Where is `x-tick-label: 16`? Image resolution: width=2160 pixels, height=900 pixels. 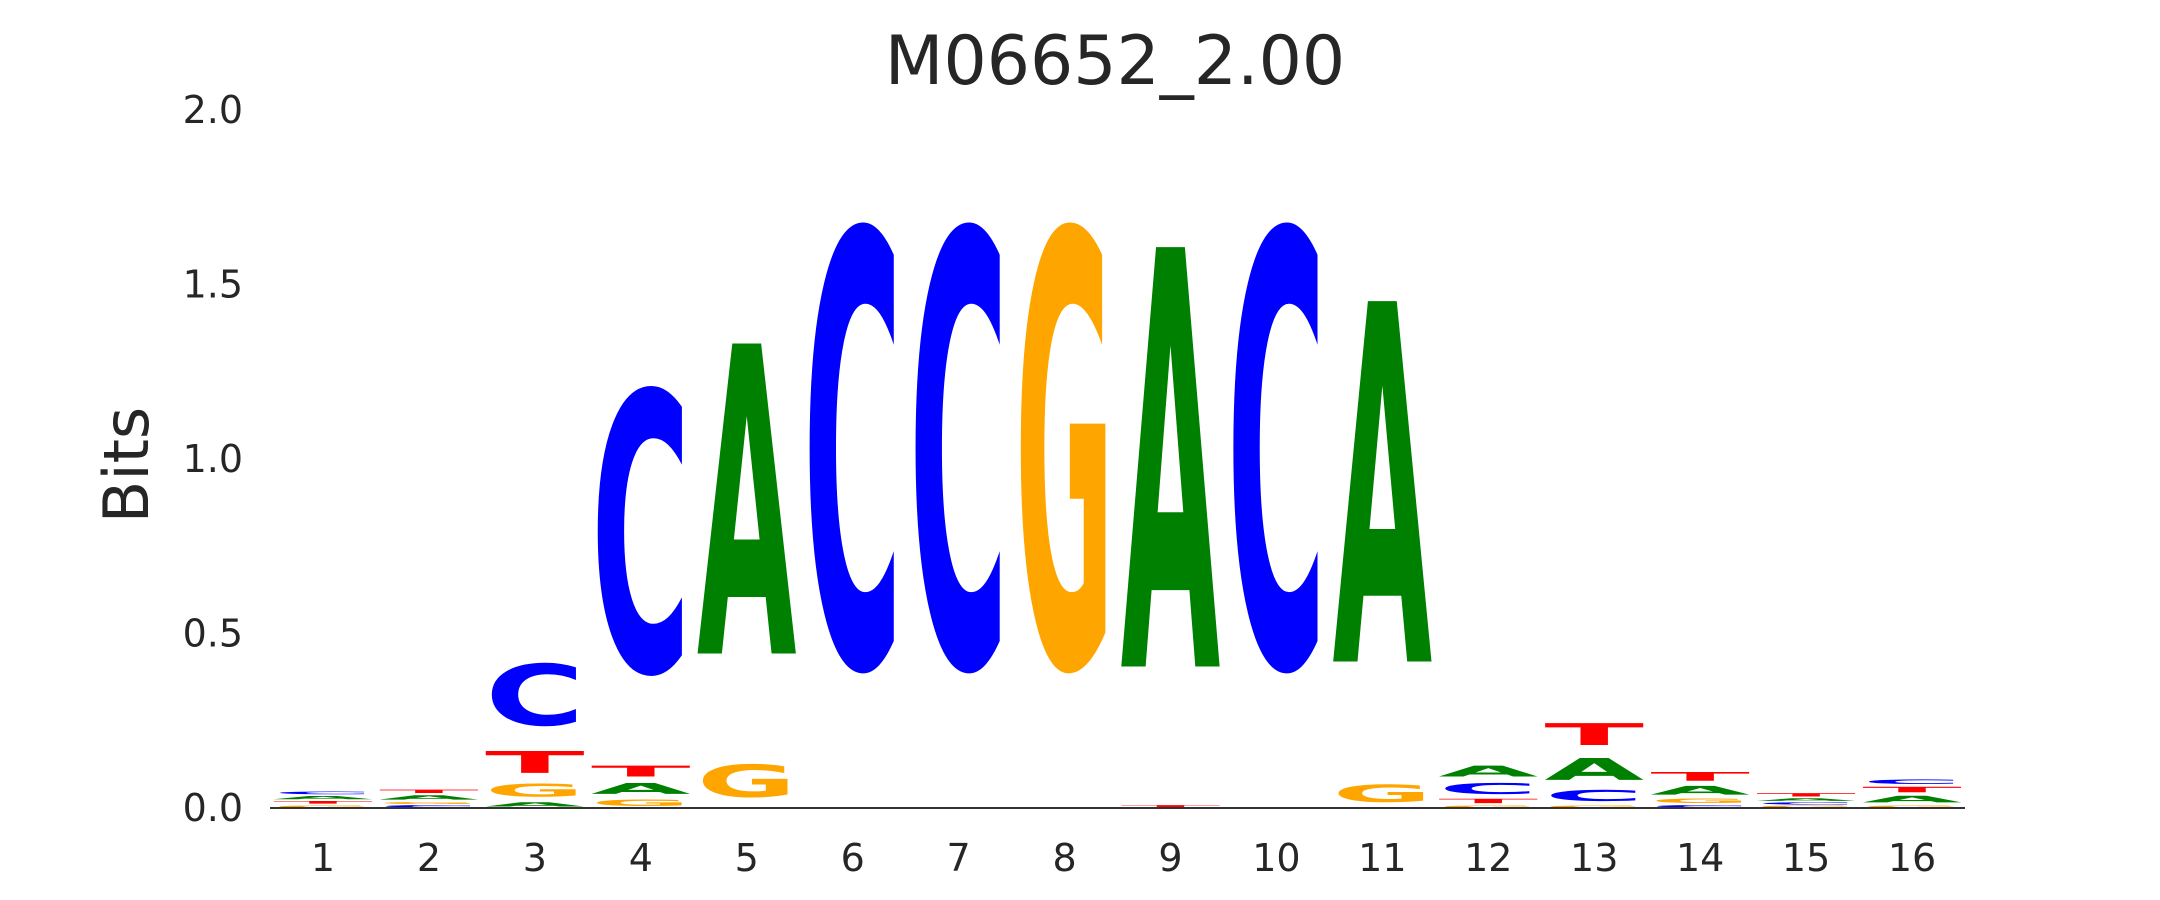 x-tick-label: 16 is located at coordinates (1912, 858).